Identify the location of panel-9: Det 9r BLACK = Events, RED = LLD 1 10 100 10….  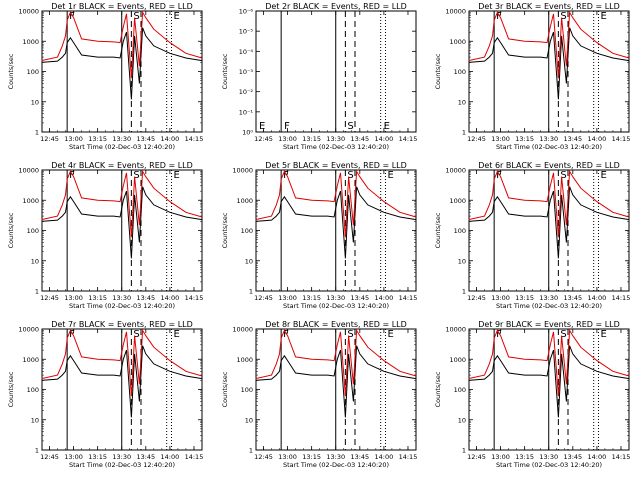
(532, 394).